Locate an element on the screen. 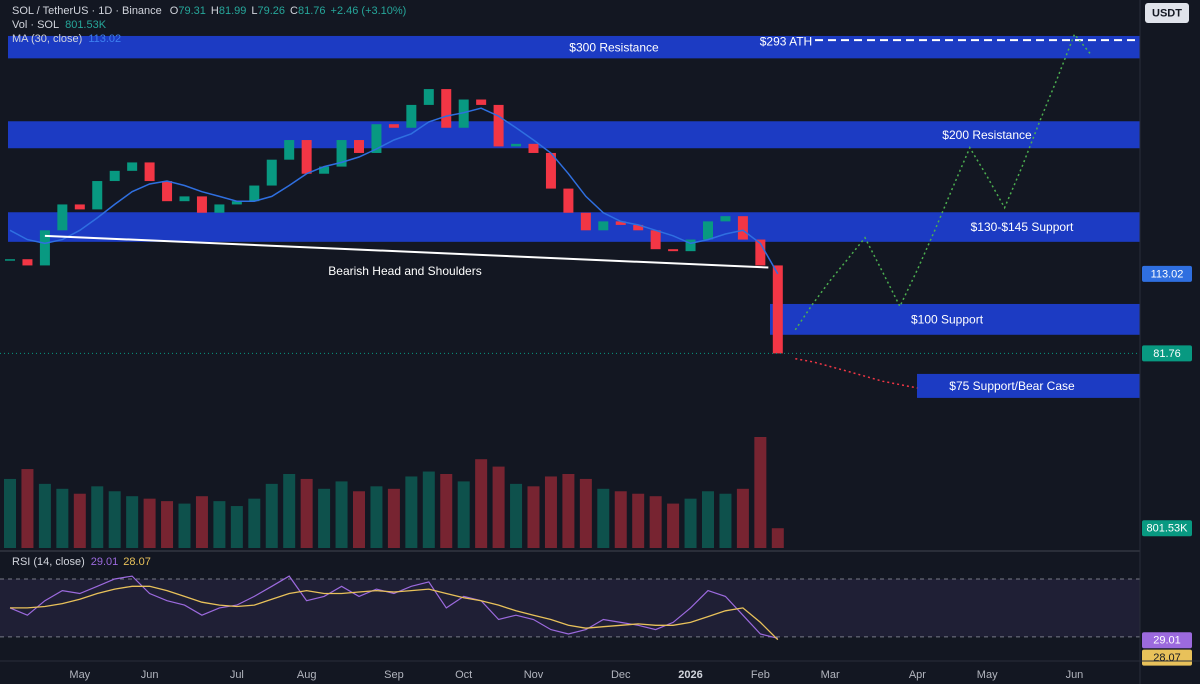 This screenshot has height=684, width=1200. zone-label: $200 Resistance is located at coordinates (987, 135).